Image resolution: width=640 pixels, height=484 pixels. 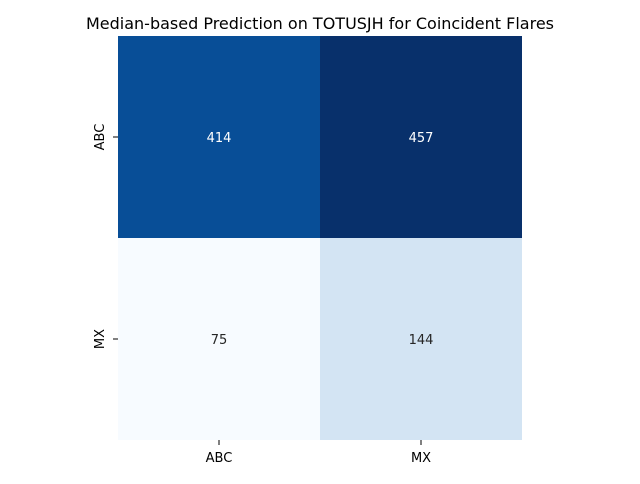 I want to click on cell-value-label: 414, so click(x=219, y=138).